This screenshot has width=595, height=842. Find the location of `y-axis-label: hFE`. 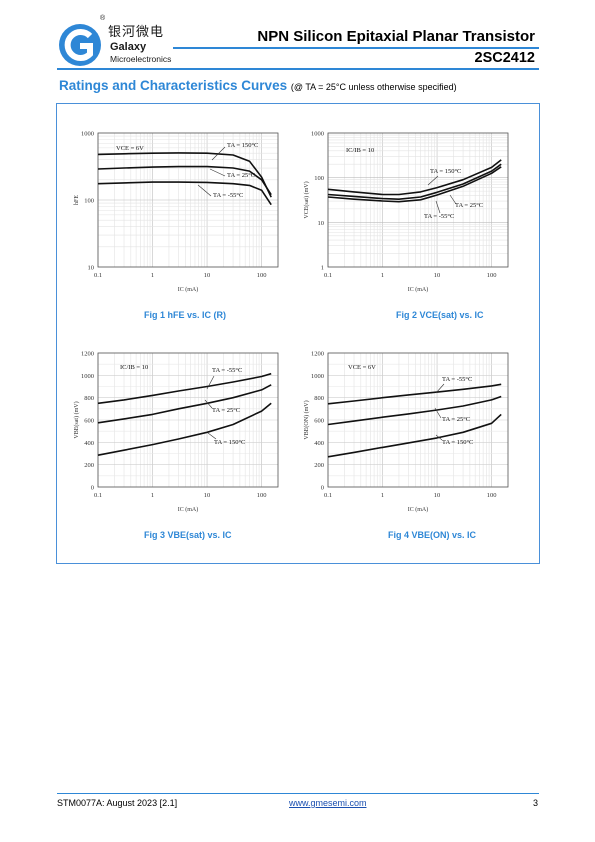

y-axis-label: hFE is located at coordinates (77, 200).